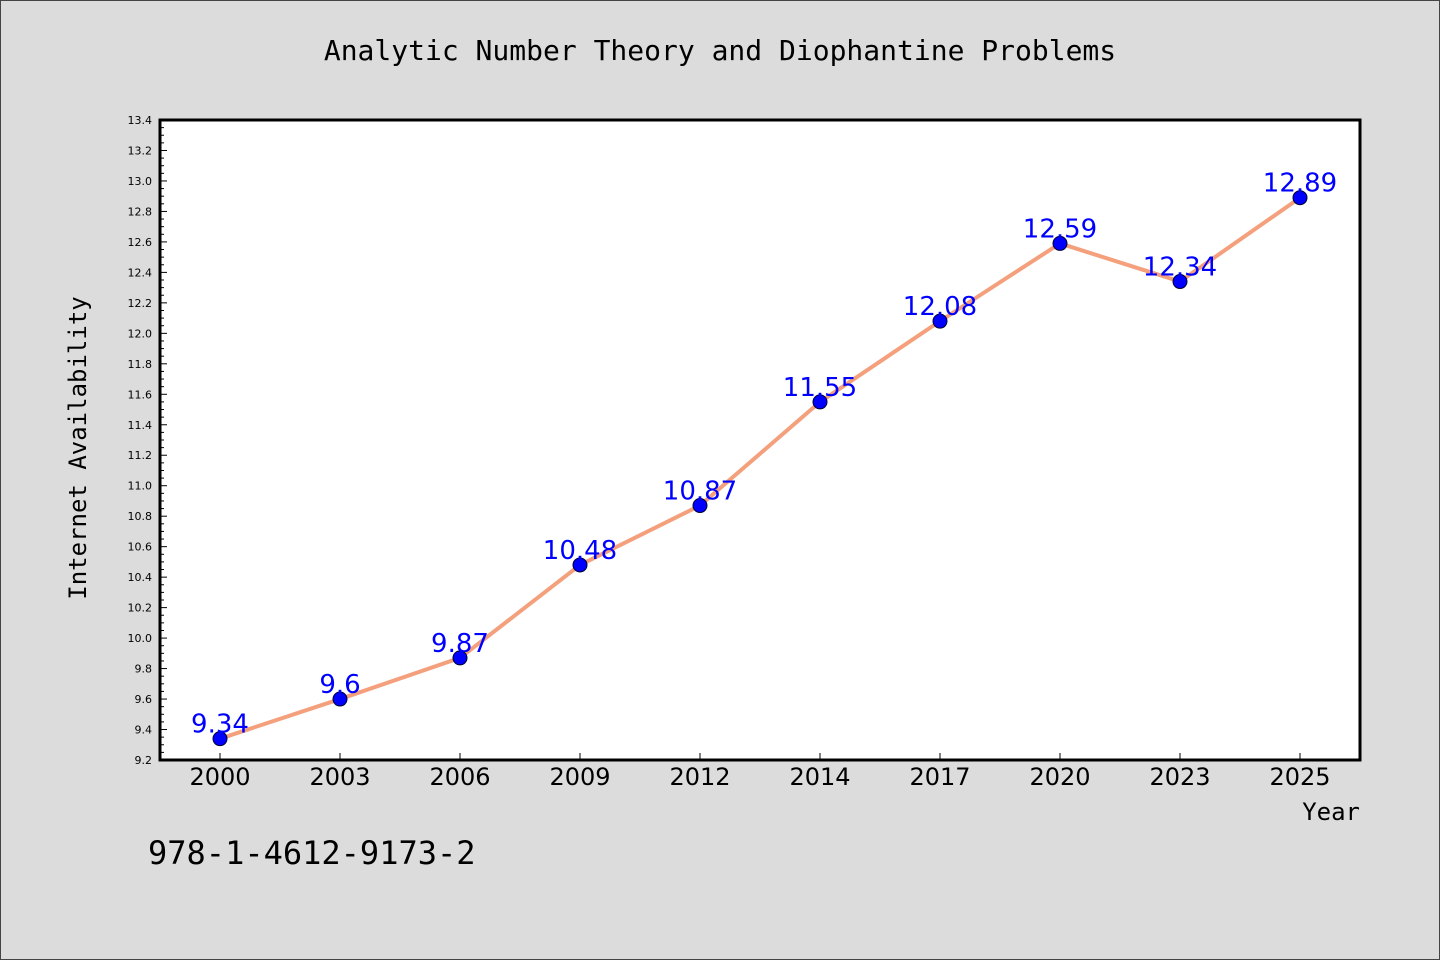 The width and height of the screenshot is (1440, 960). What do you see at coordinates (140, 150) in the screenshot?
I see `y-tick-label: 13.2` at bounding box center [140, 150].